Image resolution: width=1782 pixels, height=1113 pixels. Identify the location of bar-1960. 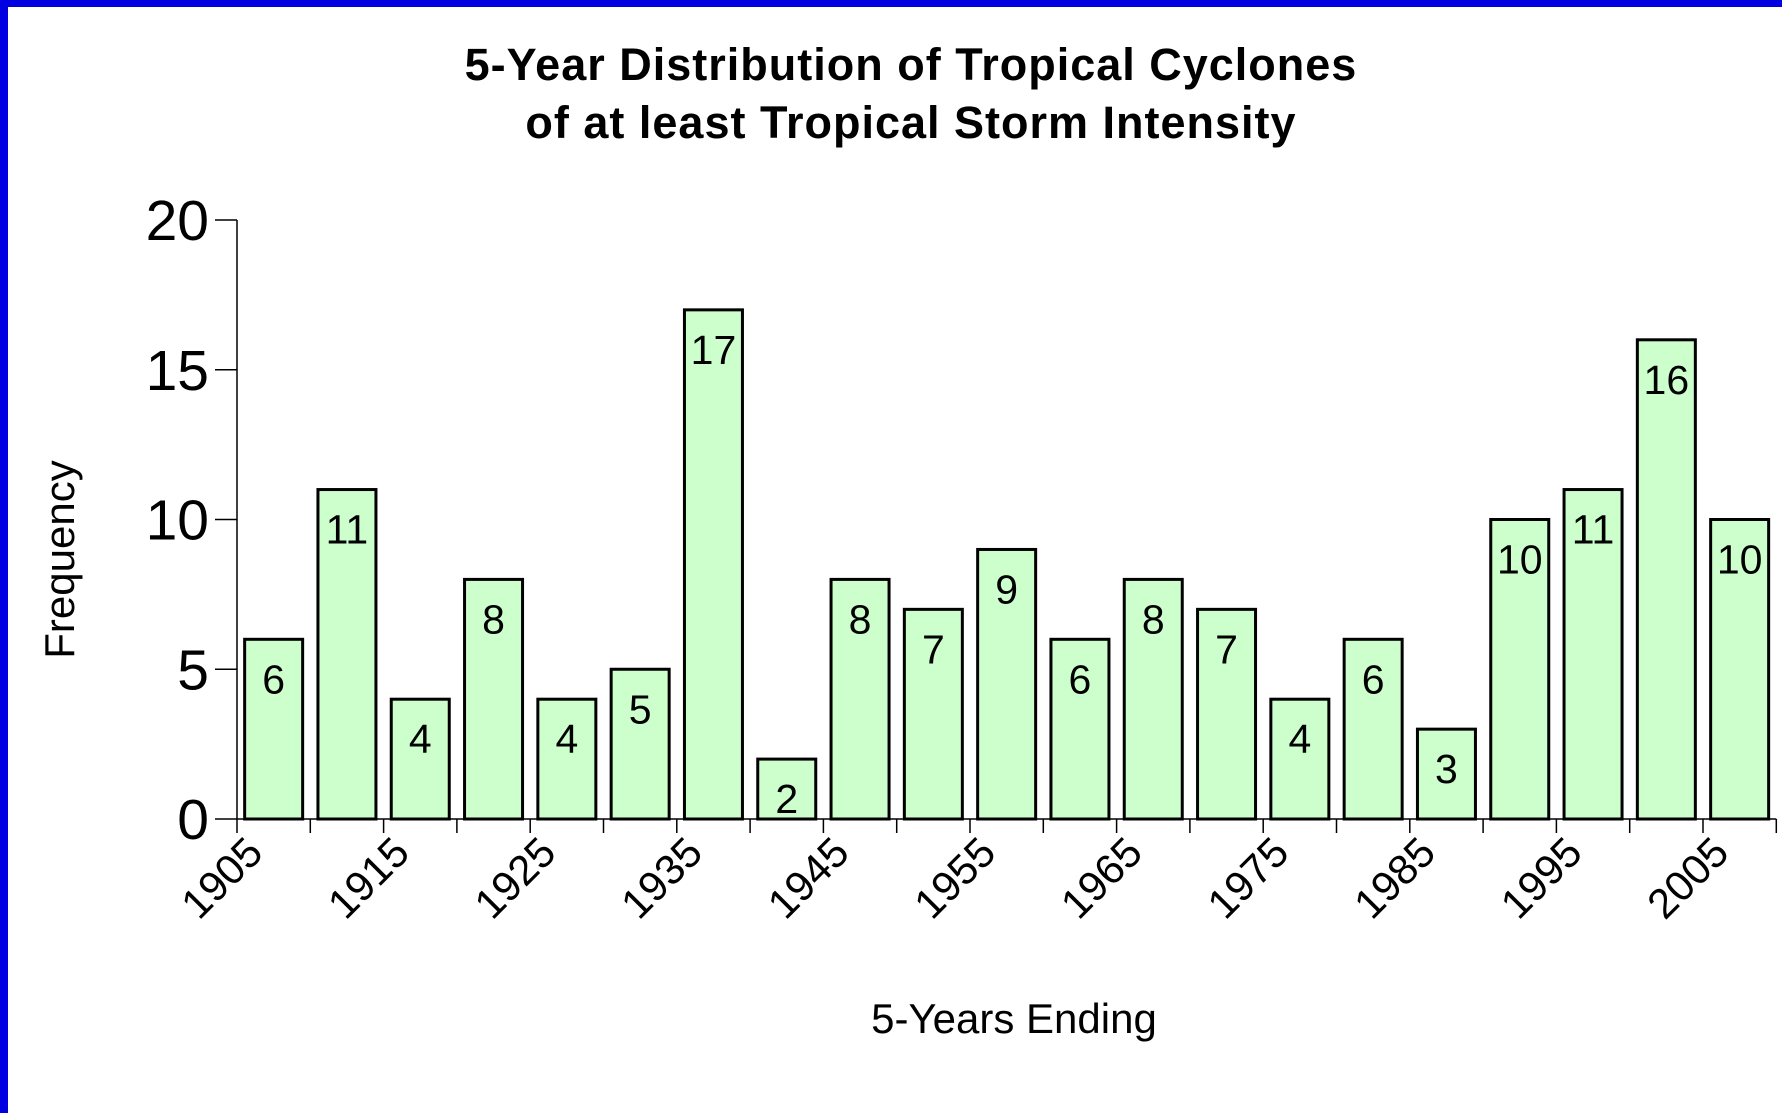
(1080, 729).